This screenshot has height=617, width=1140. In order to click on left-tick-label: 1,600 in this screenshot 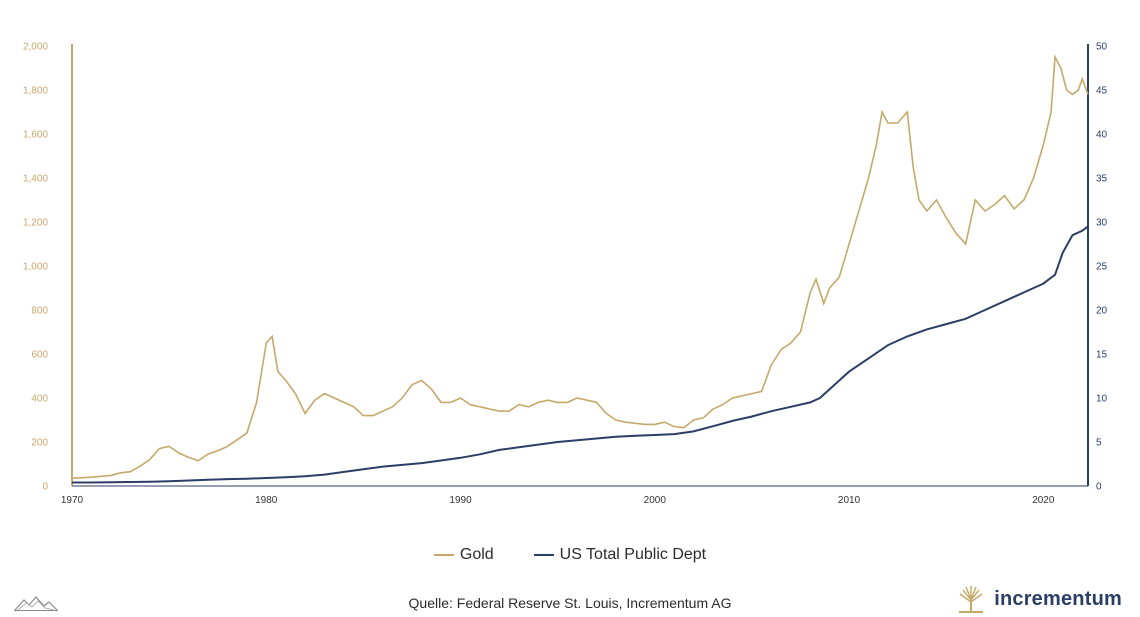, I will do `click(35, 135)`.